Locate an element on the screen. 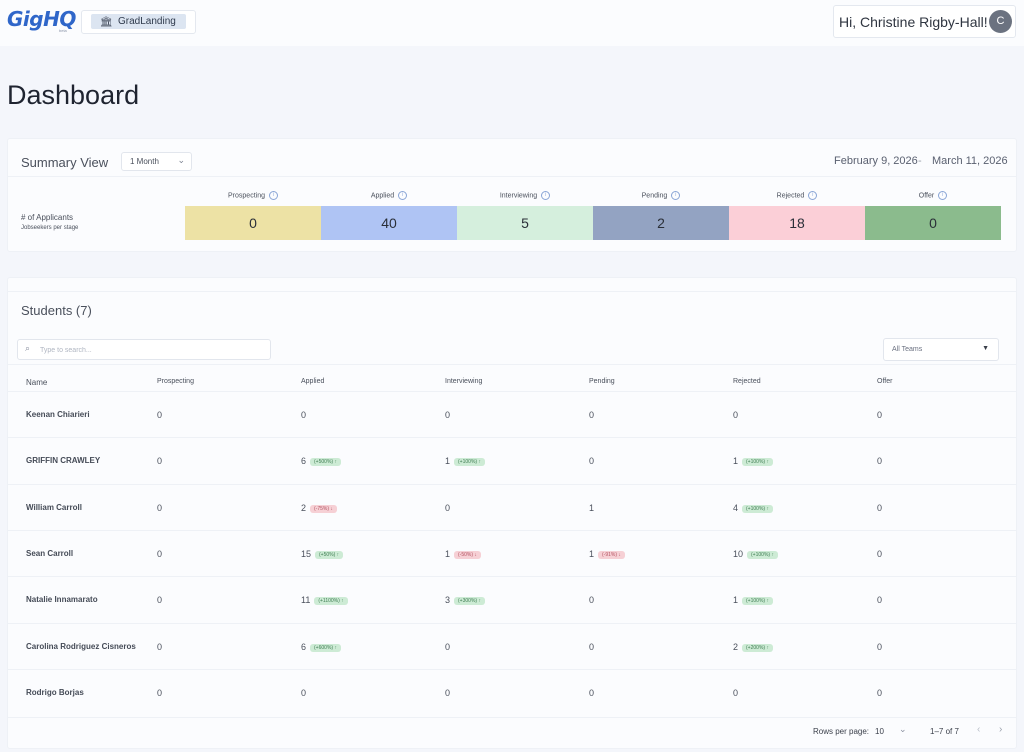 The image size is (1024, 752). table-row: Keenan Chiarieri 0 0 0 0 0 0 is located at coordinates (512, 414).